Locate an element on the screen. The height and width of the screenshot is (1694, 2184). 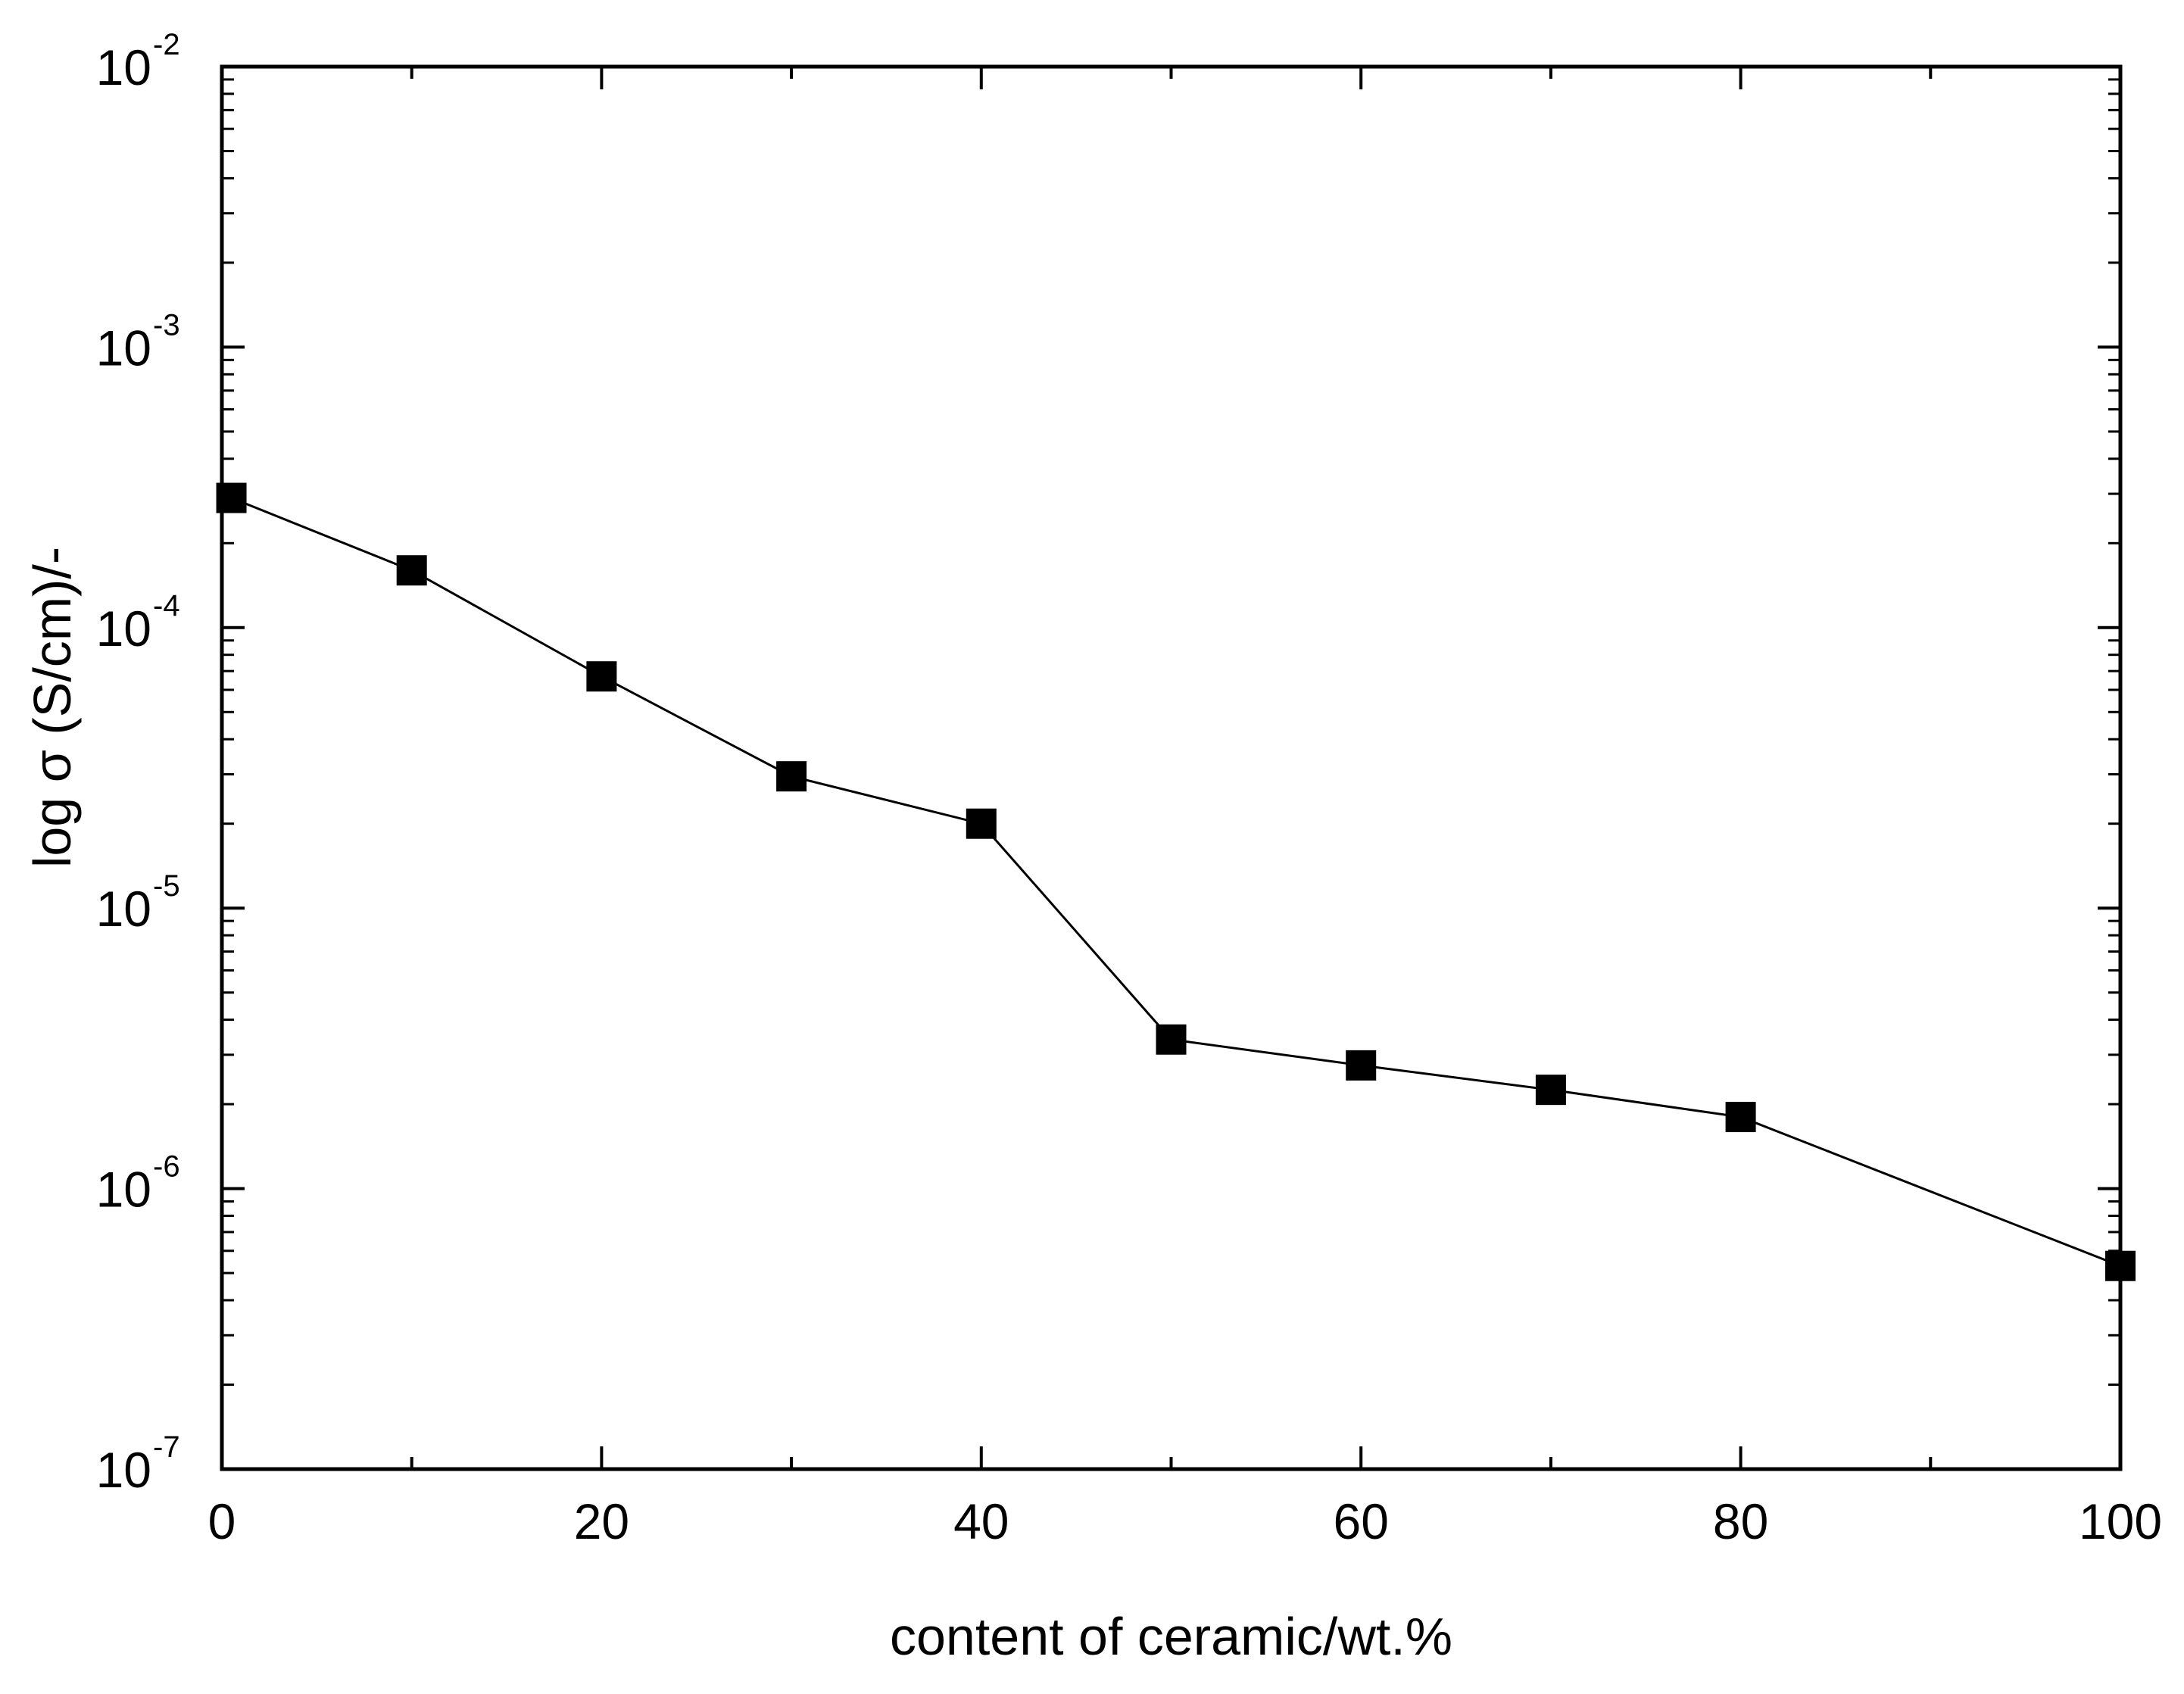
y-tick-label: 10 -2 is located at coordinates (138, 61).